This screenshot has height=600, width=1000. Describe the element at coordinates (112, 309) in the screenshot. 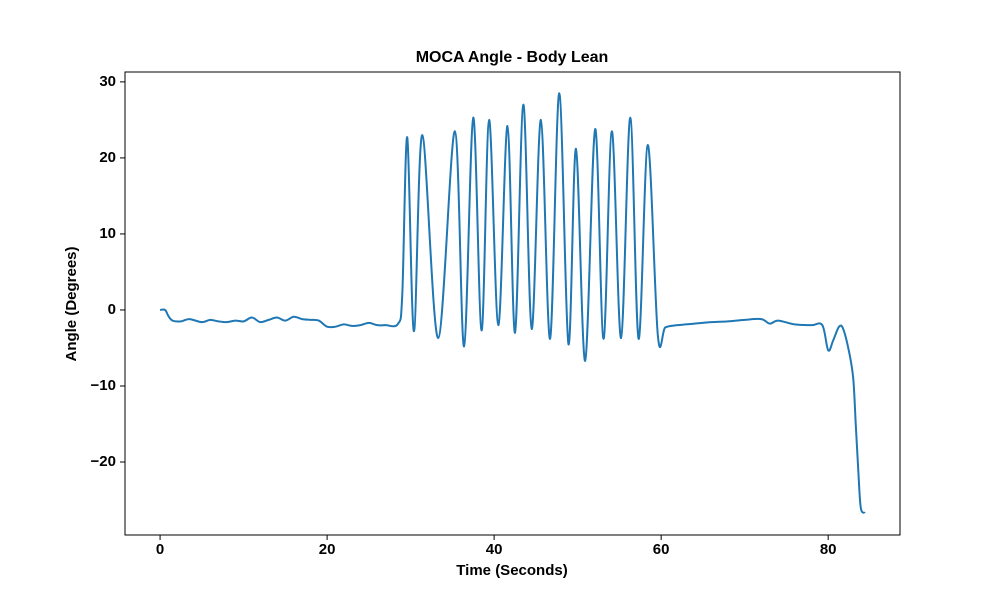

I see `y-tick-label: 0` at that location.